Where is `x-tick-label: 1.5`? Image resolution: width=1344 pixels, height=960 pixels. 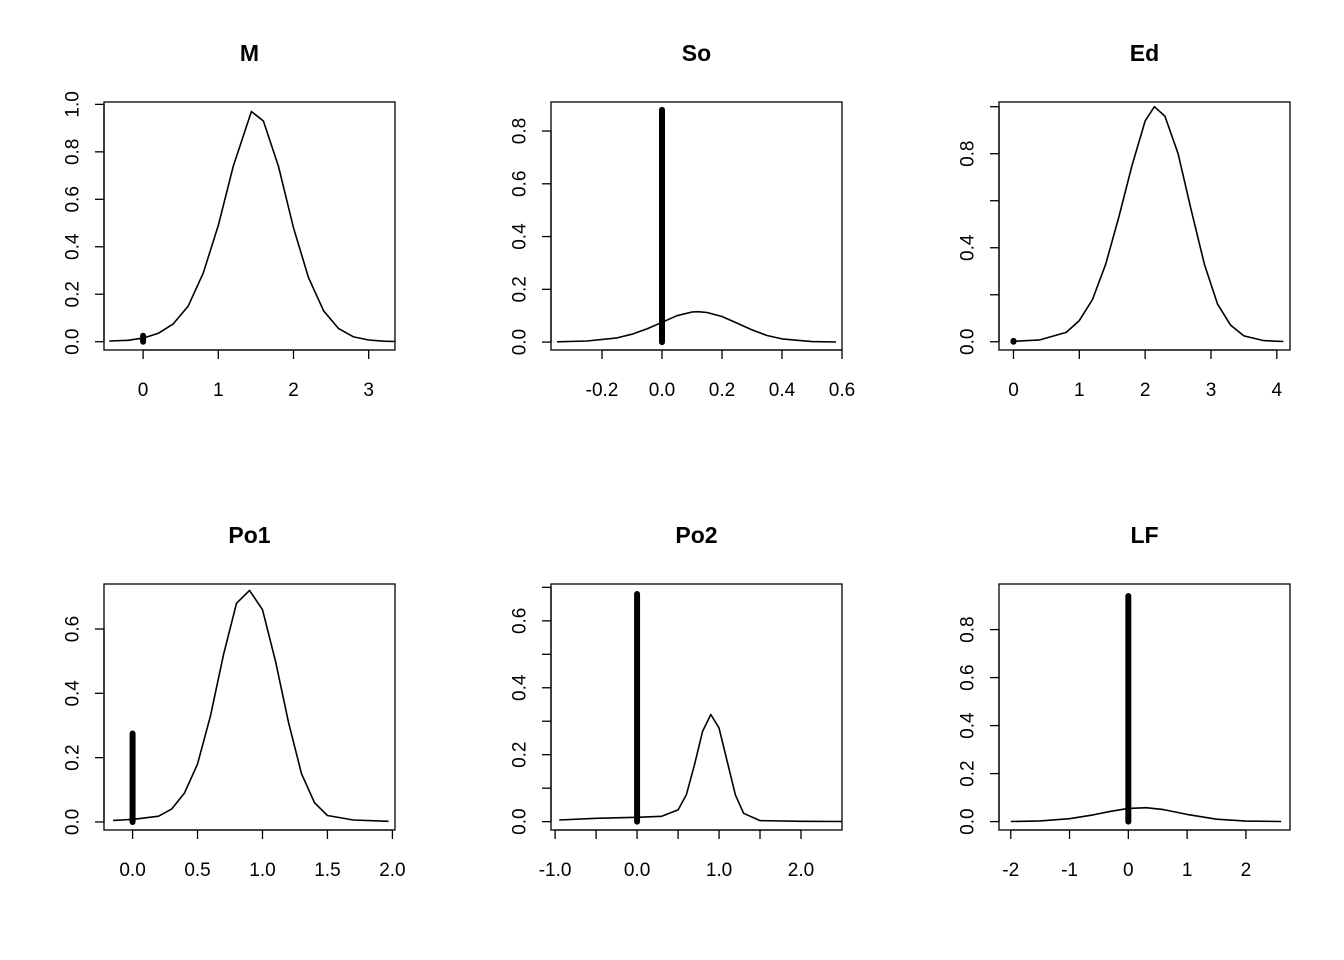
x-tick-label: 1.5 is located at coordinates (327, 870).